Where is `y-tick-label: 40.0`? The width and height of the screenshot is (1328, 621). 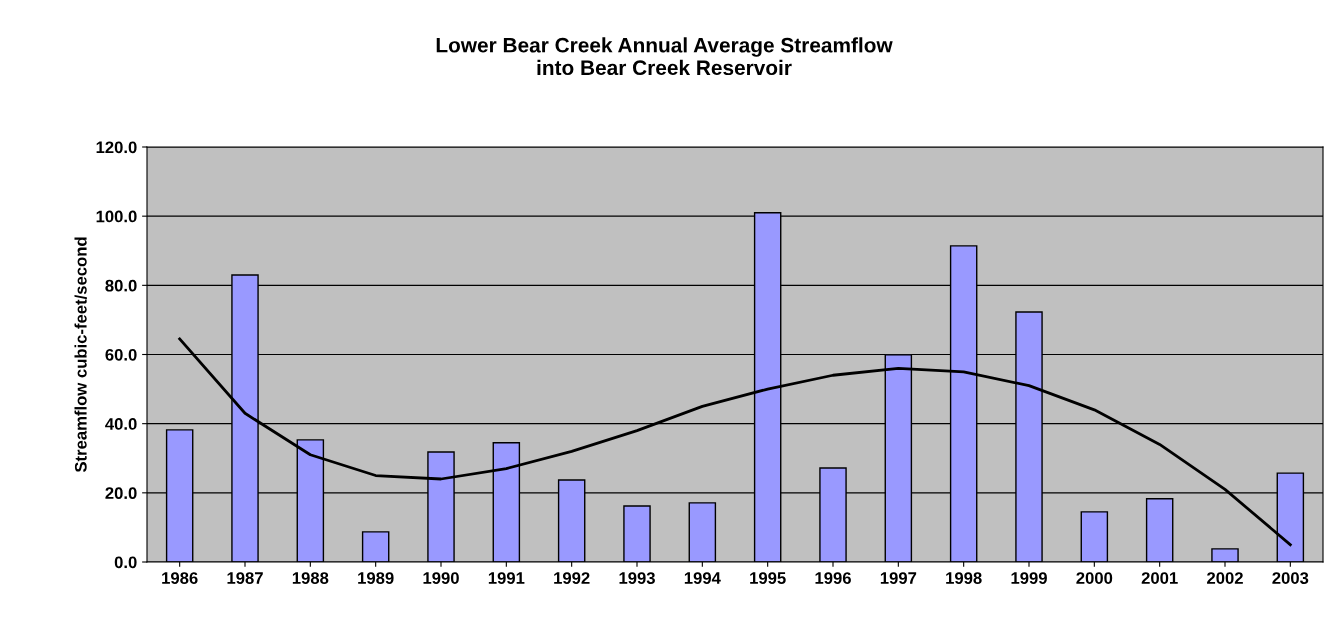 y-tick-label: 40.0 is located at coordinates (121, 424).